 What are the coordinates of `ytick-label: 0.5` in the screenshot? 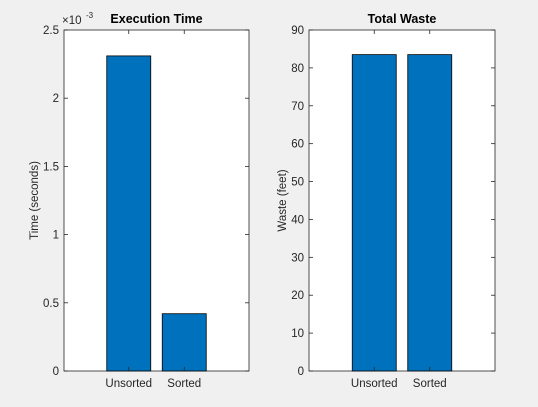 It's located at (51, 304).